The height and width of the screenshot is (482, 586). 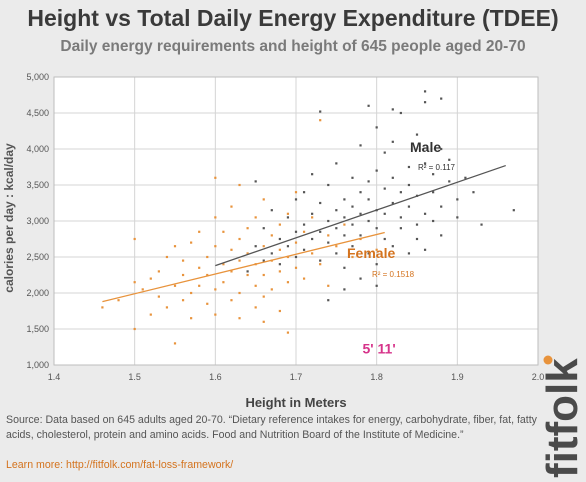 What do you see at coordinates (134, 377) in the screenshot?
I see `x-tick-label: 1.5` at bounding box center [134, 377].